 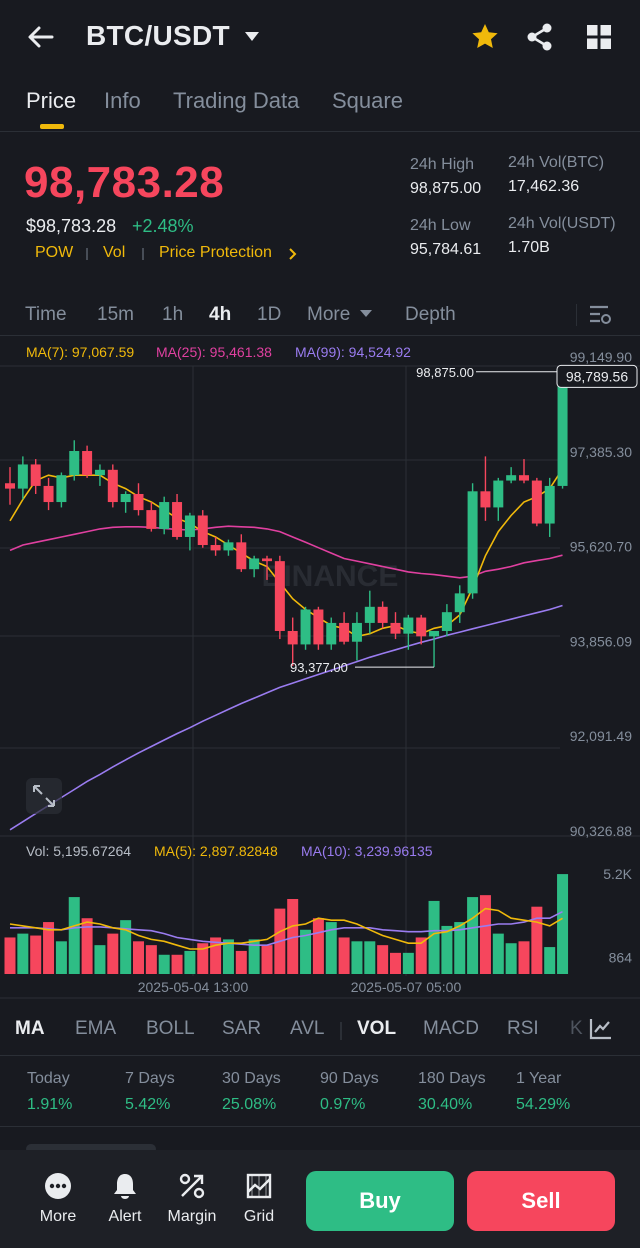 I want to click on last-price: 98,783.28, so click(x=124, y=182).